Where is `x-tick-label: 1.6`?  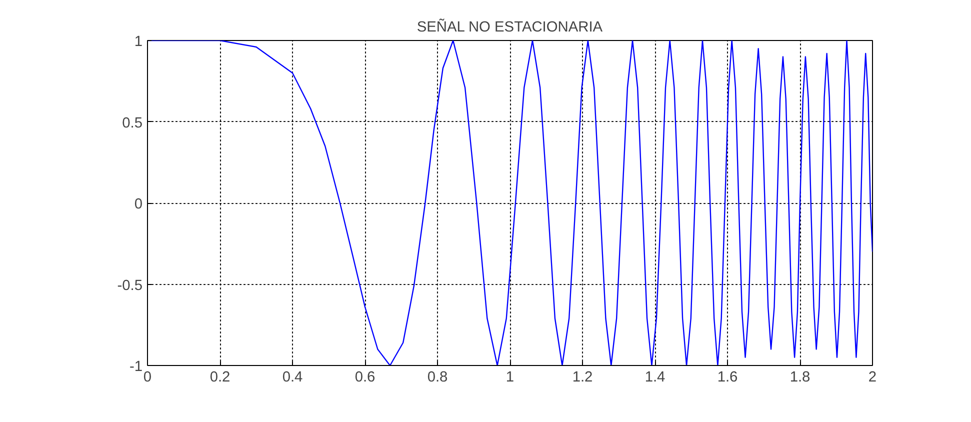 x-tick-label: 1.6 is located at coordinates (727, 378).